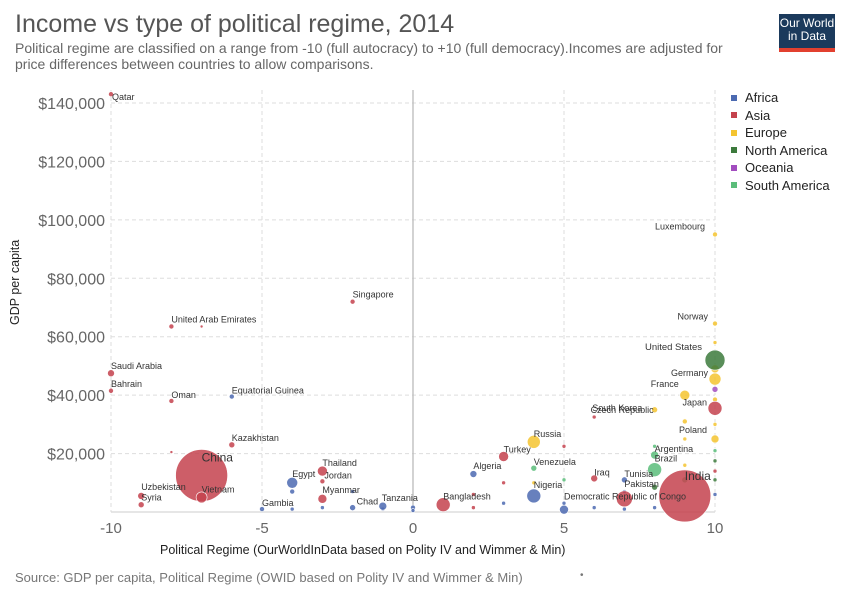 The height and width of the screenshot is (600, 850). Describe the element at coordinates (762, 97) in the screenshot. I see `legend-label: Africa` at that location.